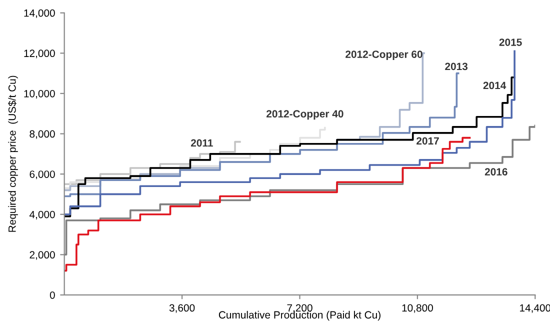 This screenshot has width=550, height=322. What do you see at coordinates (52, 295) in the screenshot?
I see `y-tick-label: 0` at bounding box center [52, 295].